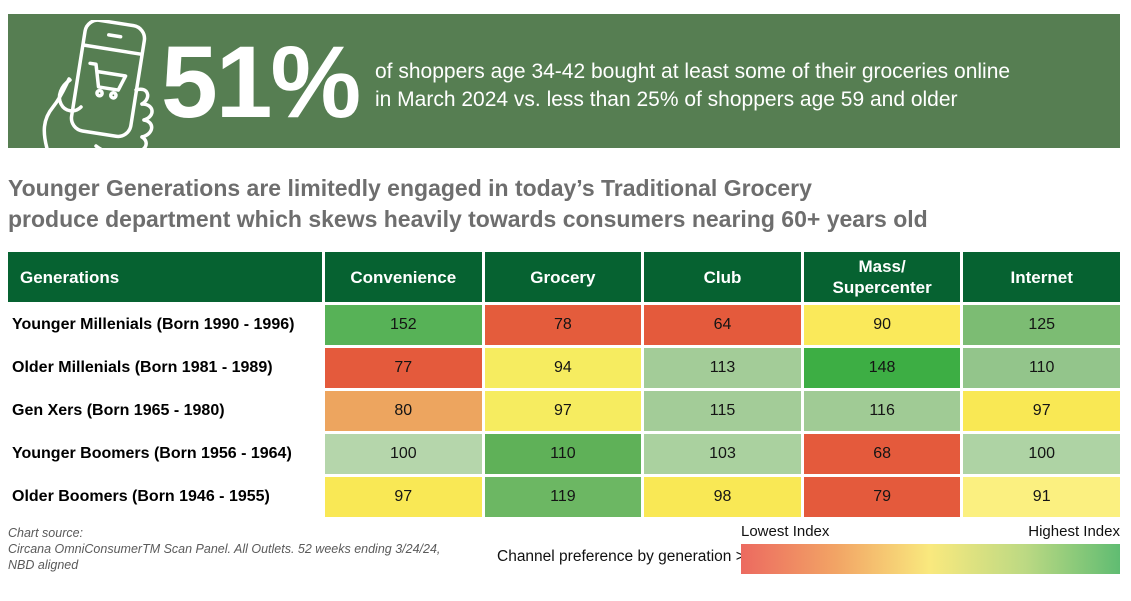 The width and height of the screenshot is (1131, 601). What do you see at coordinates (722, 325) in the screenshot?
I see `heatmap-cell: 64` at bounding box center [722, 325].